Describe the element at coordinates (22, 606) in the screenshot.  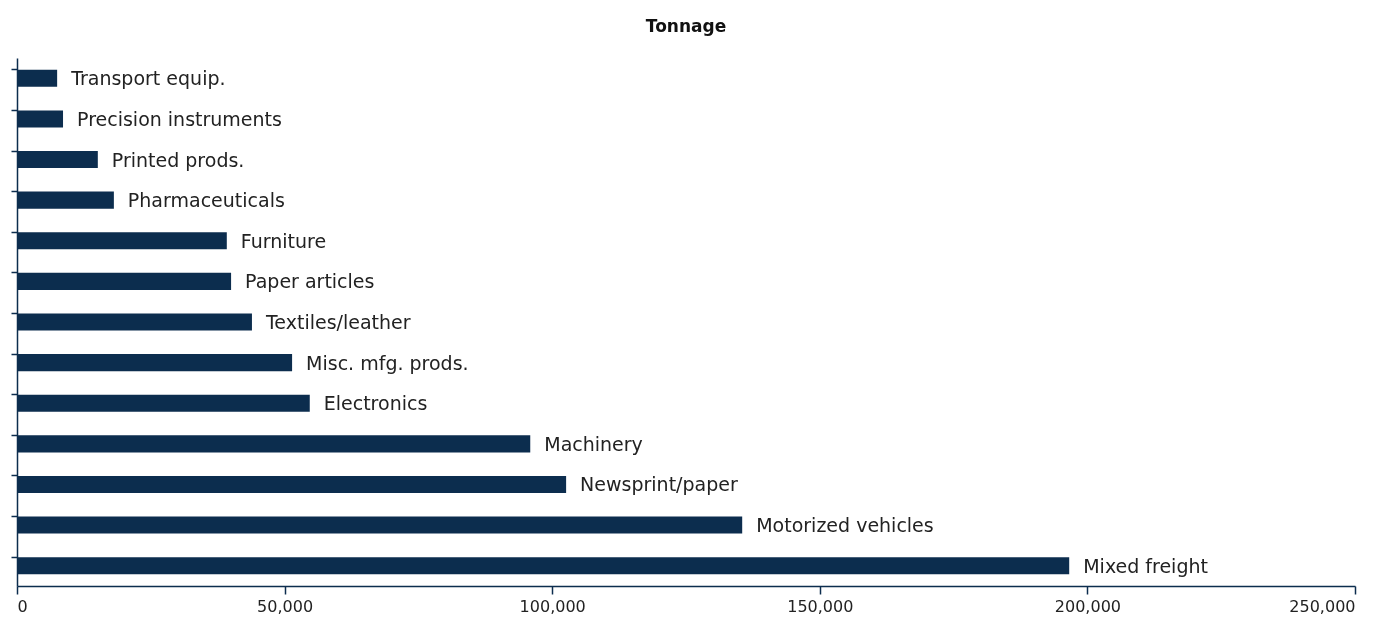
I see `x-tick-label: 0` at that location.